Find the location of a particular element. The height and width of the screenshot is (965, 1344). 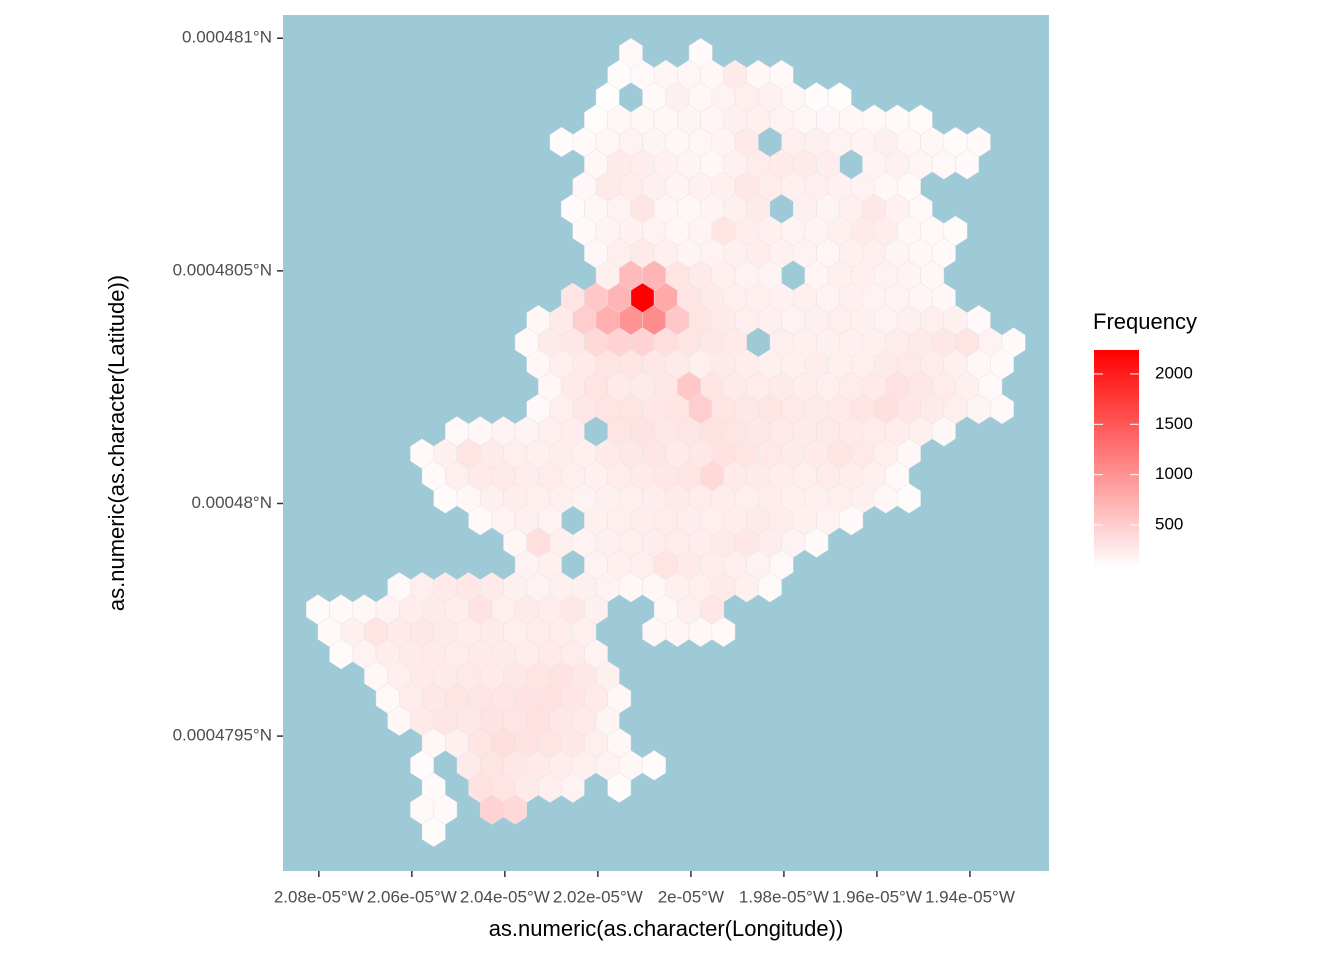

x-tick-label: 1.98e-05°W is located at coordinates (784, 896).